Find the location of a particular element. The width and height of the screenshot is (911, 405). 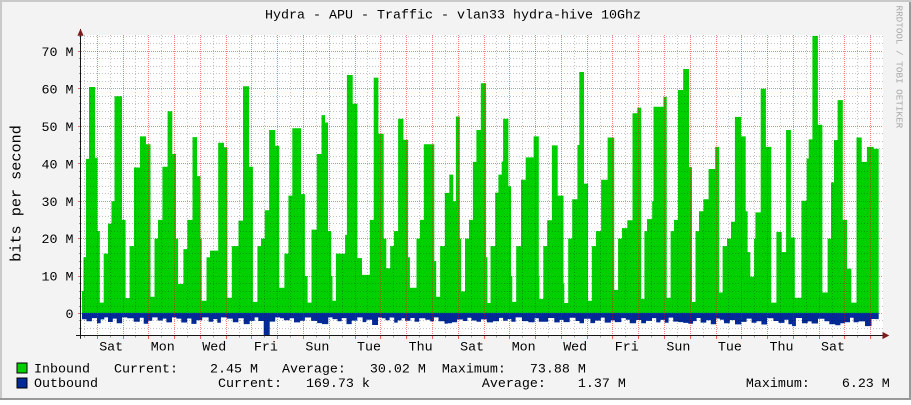

svg-text: bits per second is located at coordinates (17, 193).